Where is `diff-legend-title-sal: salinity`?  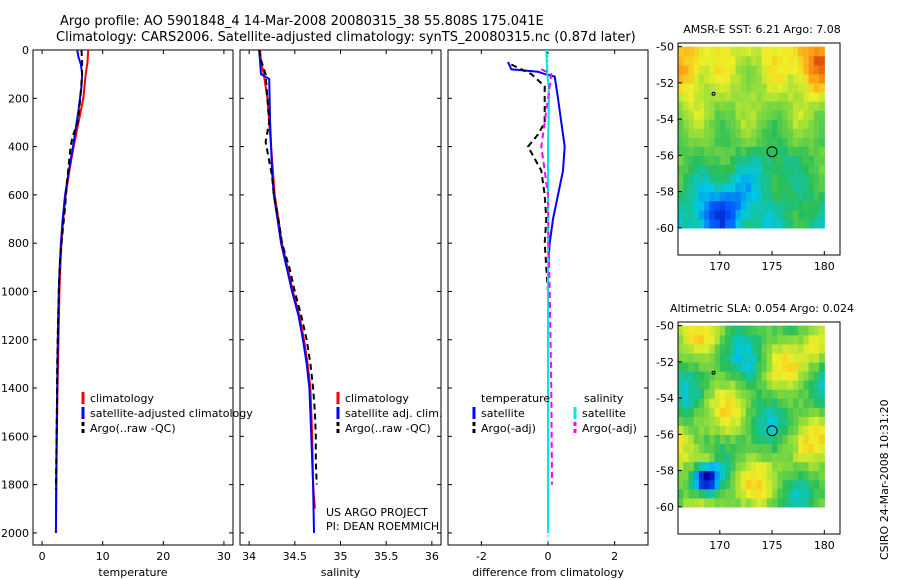
diff-legend-title-sal: salinity is located at coordinates (604, 398).